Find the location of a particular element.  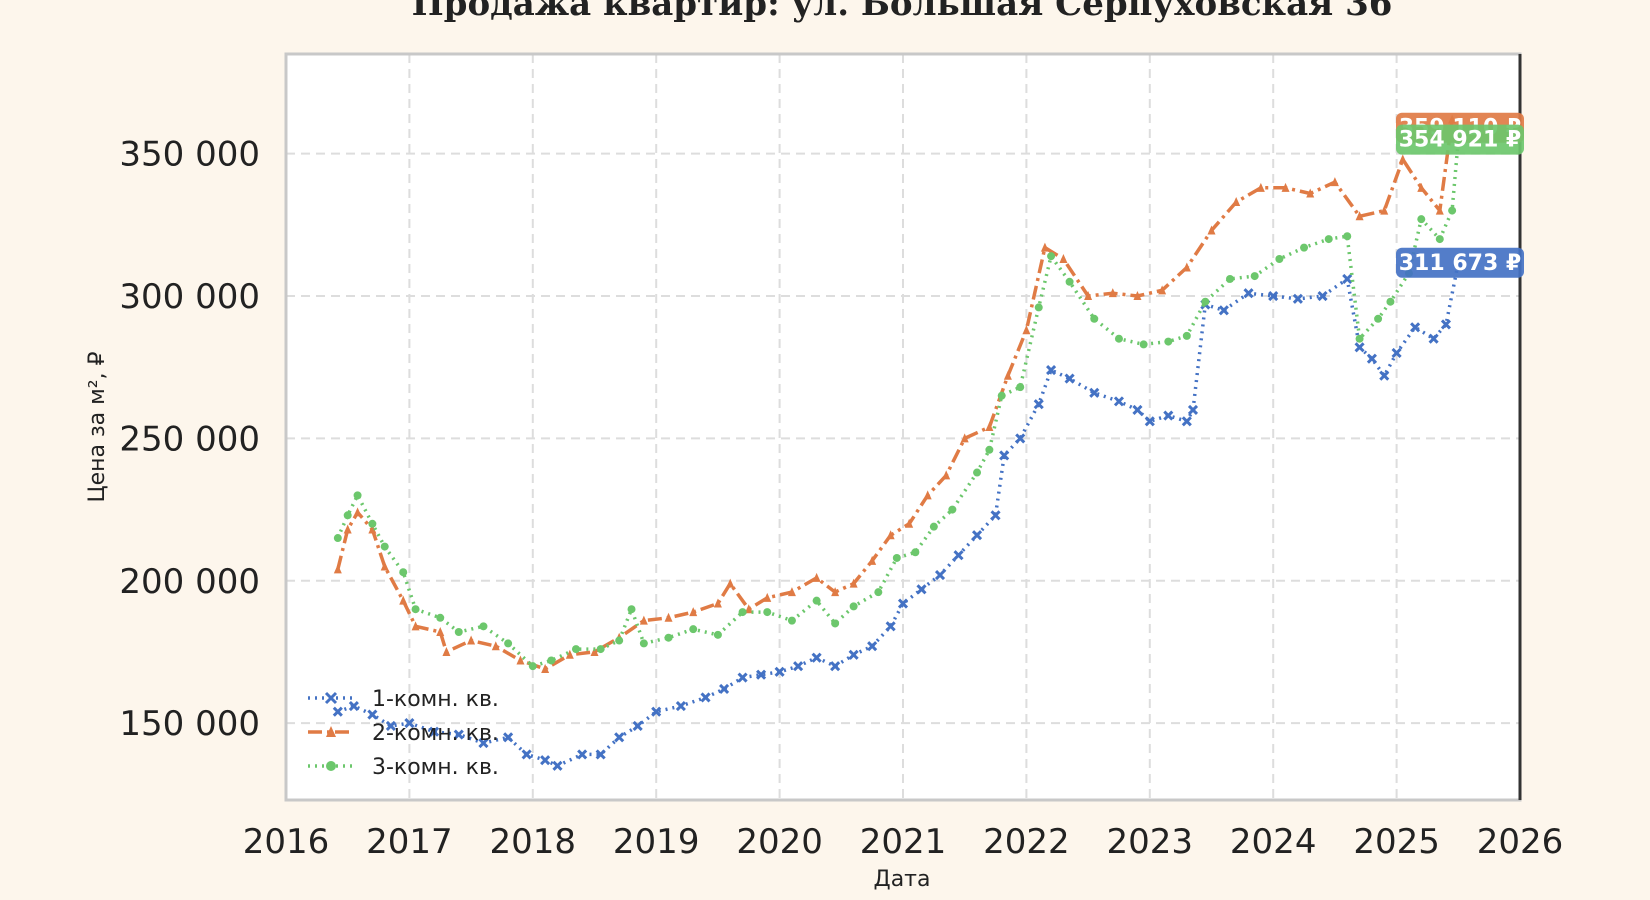

legend-item: 1-комн. кв. is located at coordinates (403, 699).